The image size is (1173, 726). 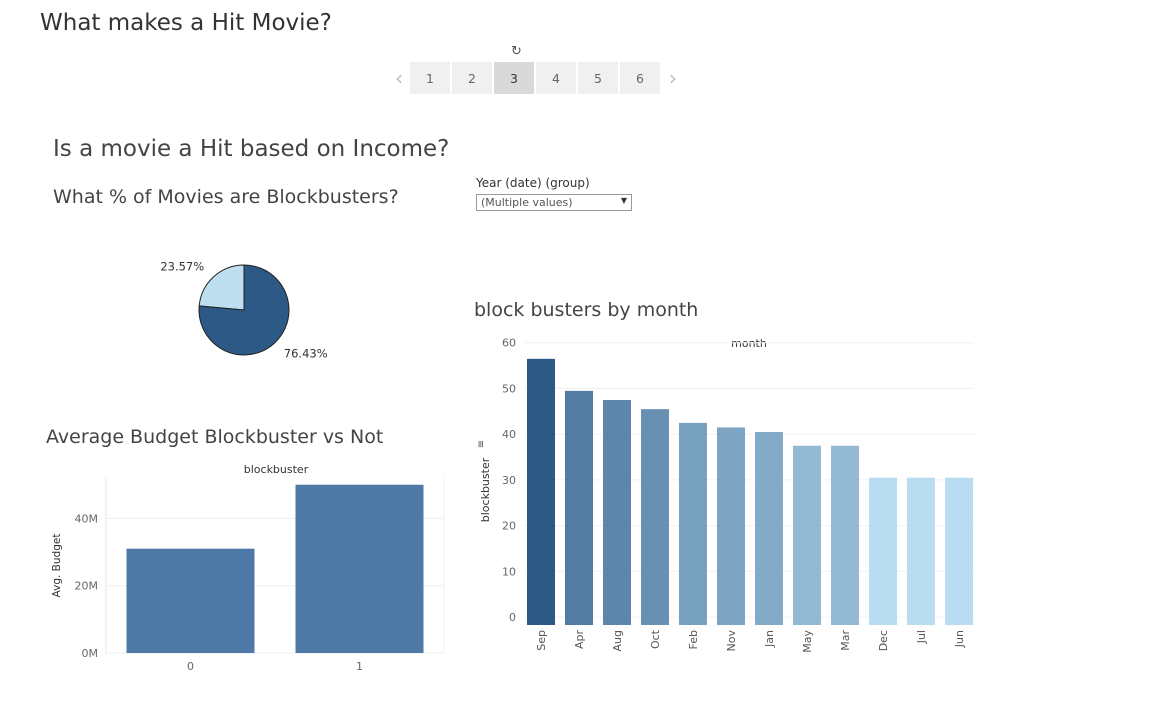 I want to click on pie-chart: 23.57% 76.43%, so click(x=244, y=310).